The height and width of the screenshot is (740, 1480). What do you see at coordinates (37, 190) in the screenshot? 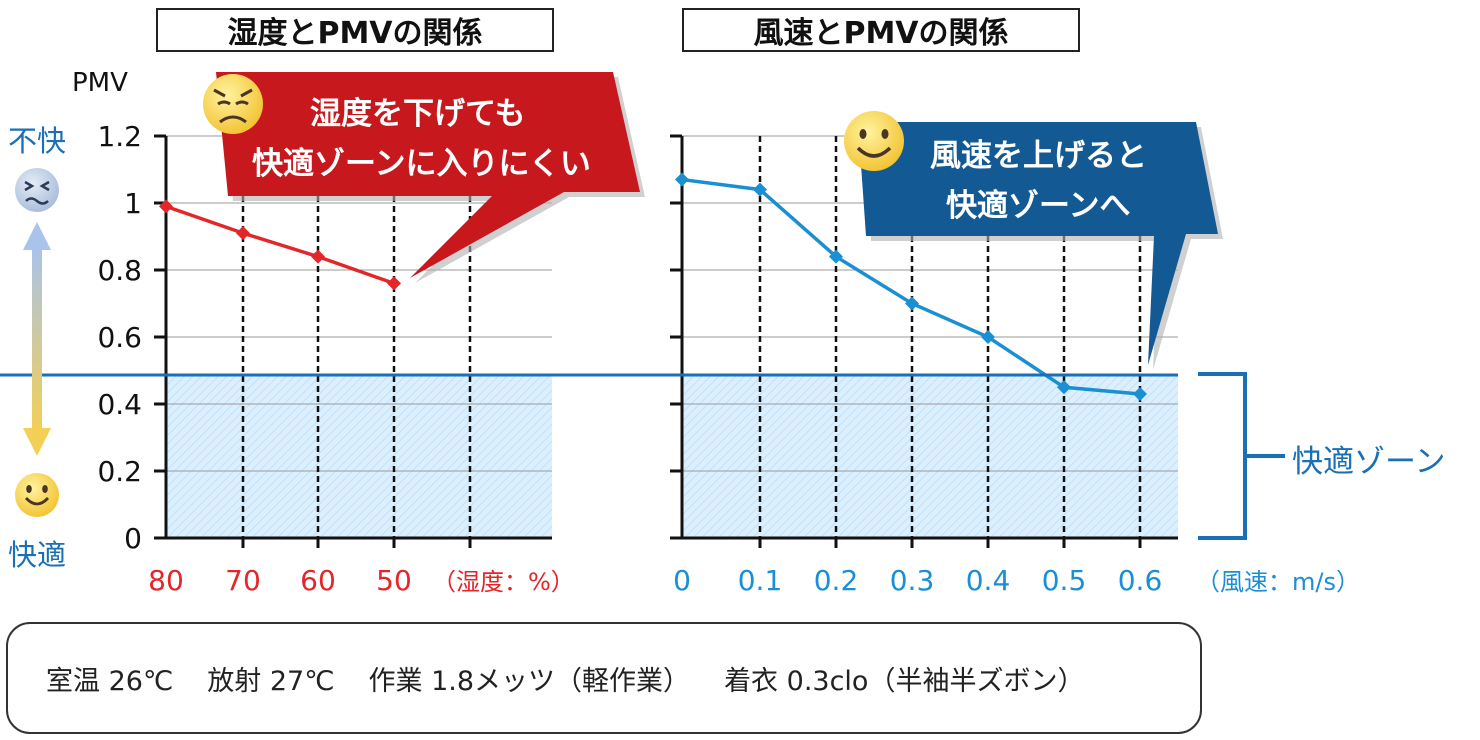
I see `discomfort-face-icon` at bounding box center [37, 190].